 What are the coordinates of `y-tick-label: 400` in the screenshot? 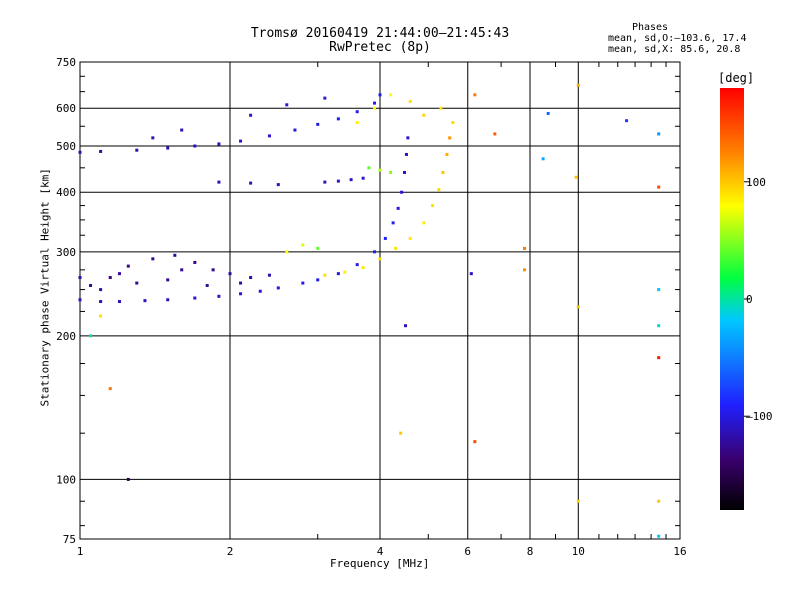 It's located at (66, 192).